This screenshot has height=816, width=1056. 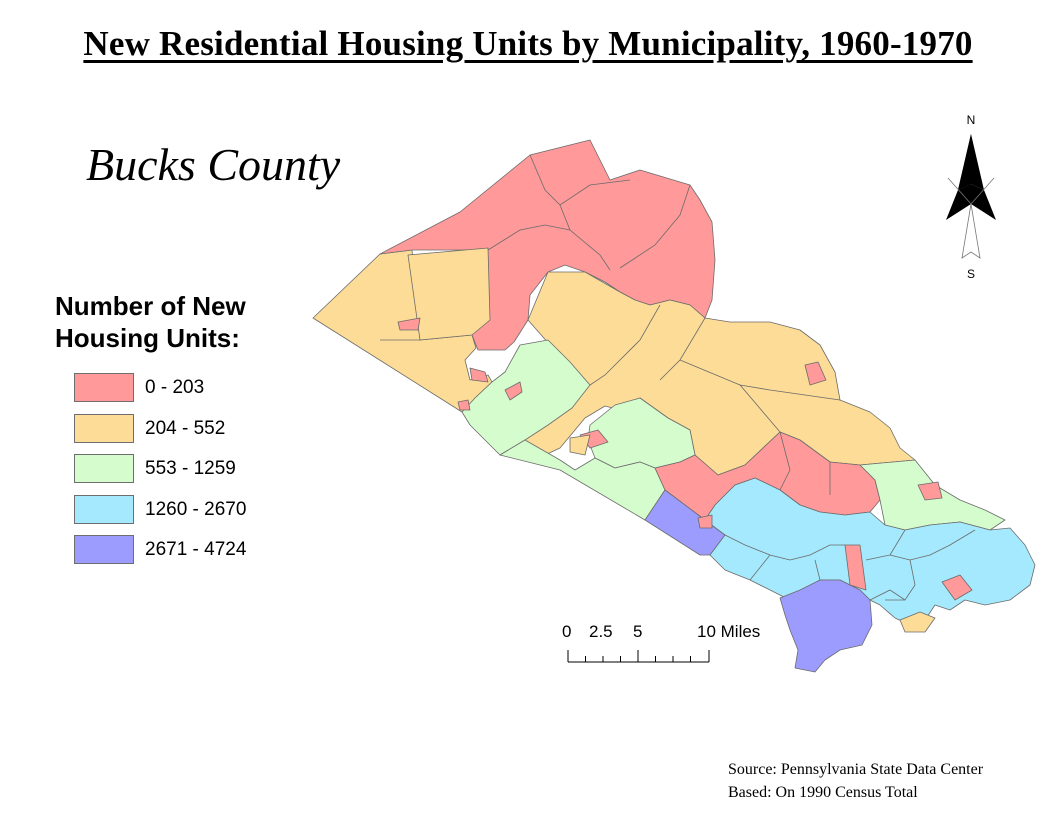 What do you see at coordinates (175, 387) in the screenshot?
I see `legend-label: 0 - 203` at bounding box center [175, 387].